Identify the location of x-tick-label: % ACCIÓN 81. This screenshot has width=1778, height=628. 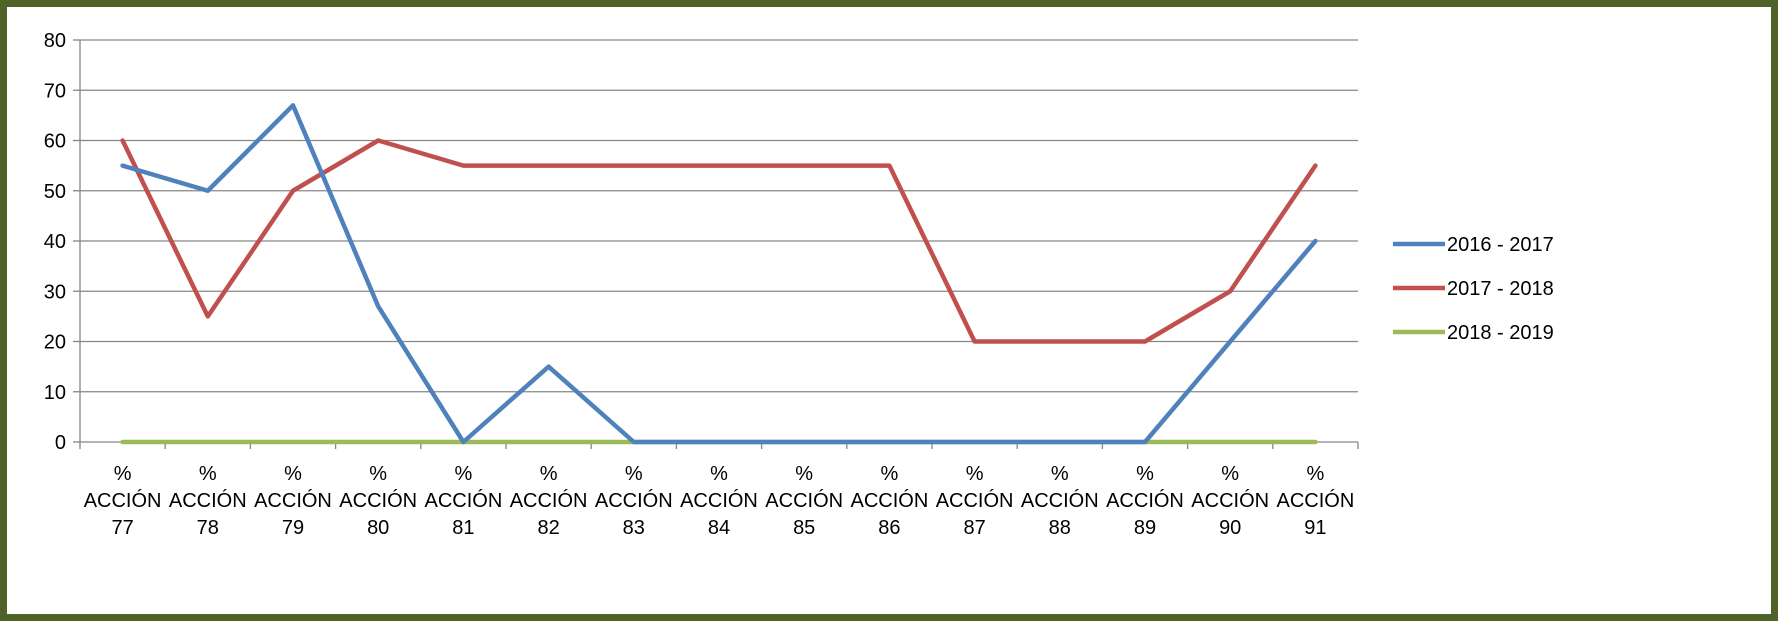
(464, 501).